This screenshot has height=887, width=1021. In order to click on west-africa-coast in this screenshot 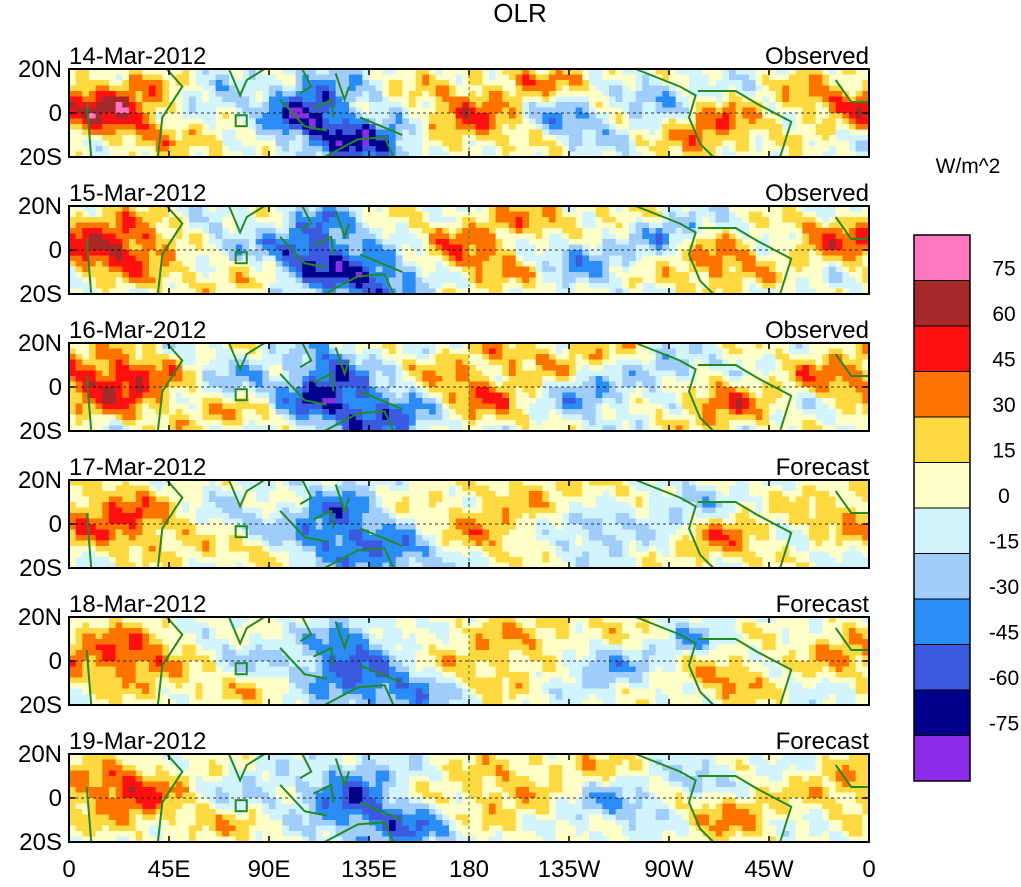, I will do `click(851, 91)`.